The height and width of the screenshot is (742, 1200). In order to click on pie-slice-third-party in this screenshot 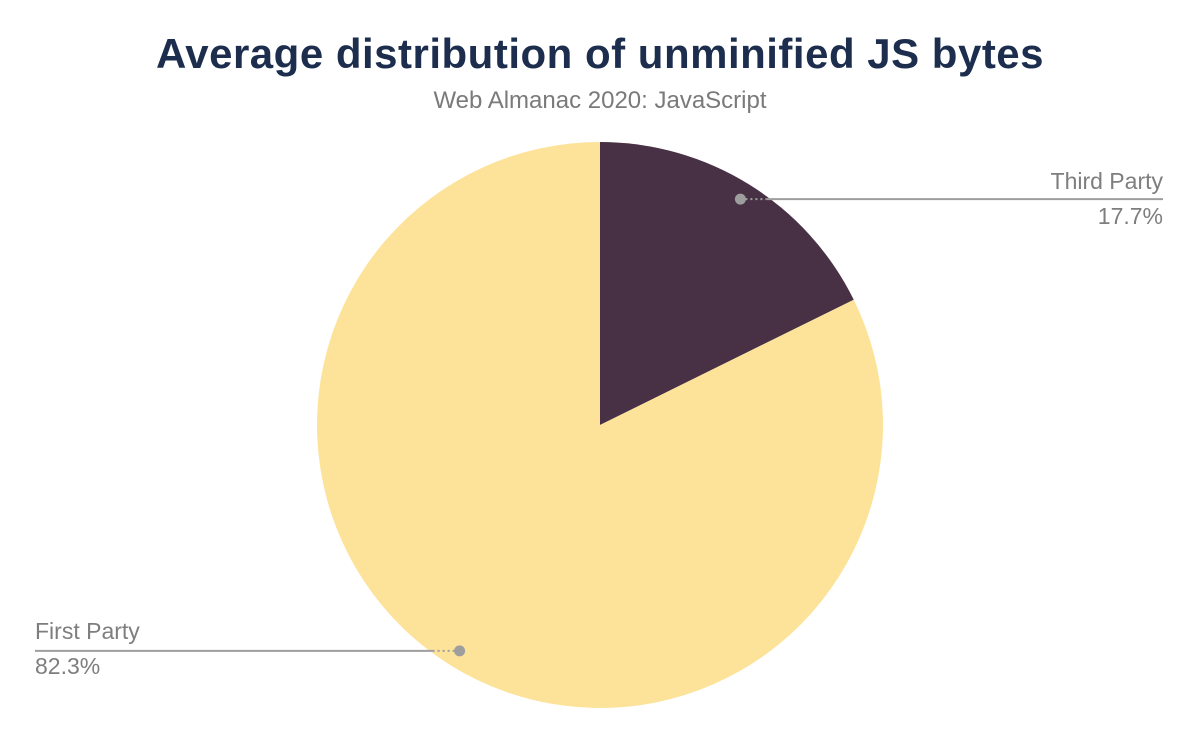, I will do `click(727, 283)`.